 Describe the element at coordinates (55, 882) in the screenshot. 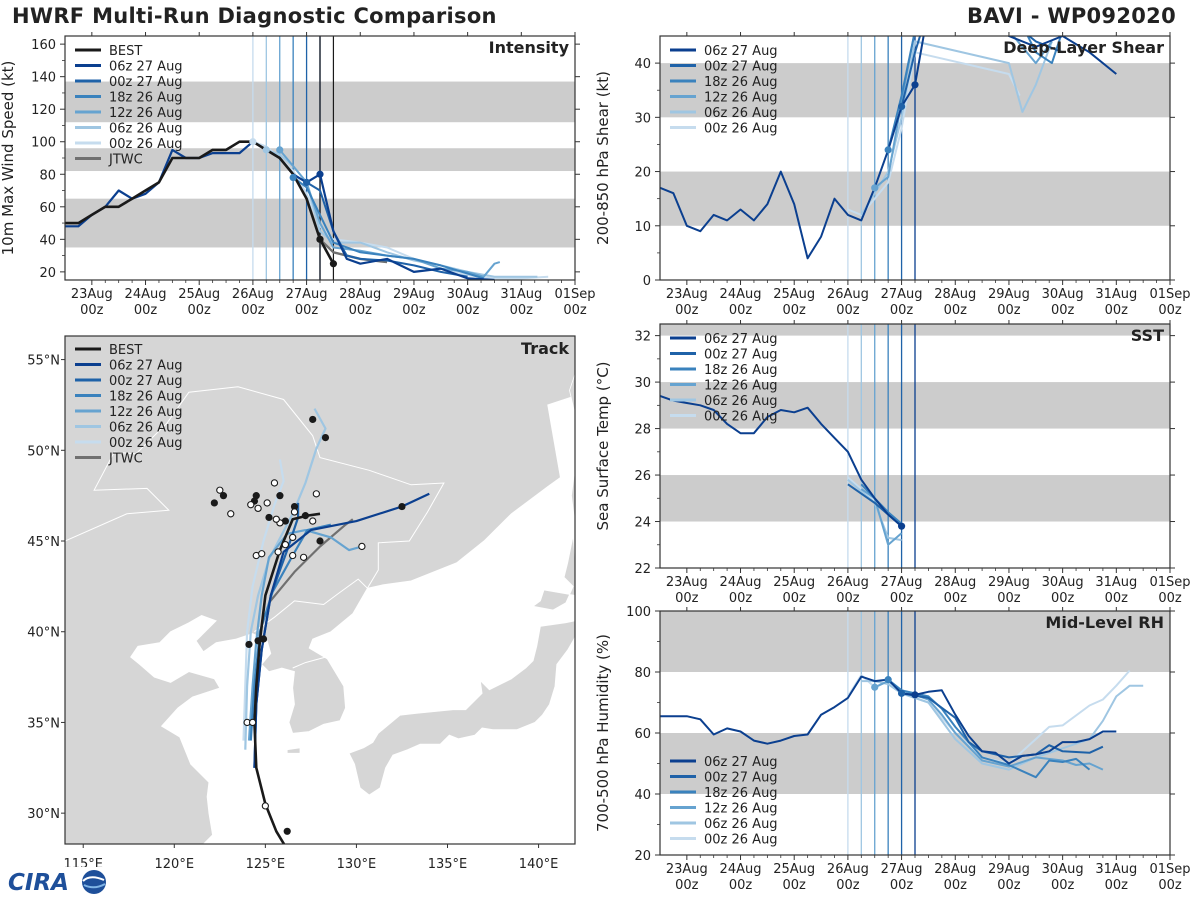

I see `logo-graphic: CIRA` at that location.